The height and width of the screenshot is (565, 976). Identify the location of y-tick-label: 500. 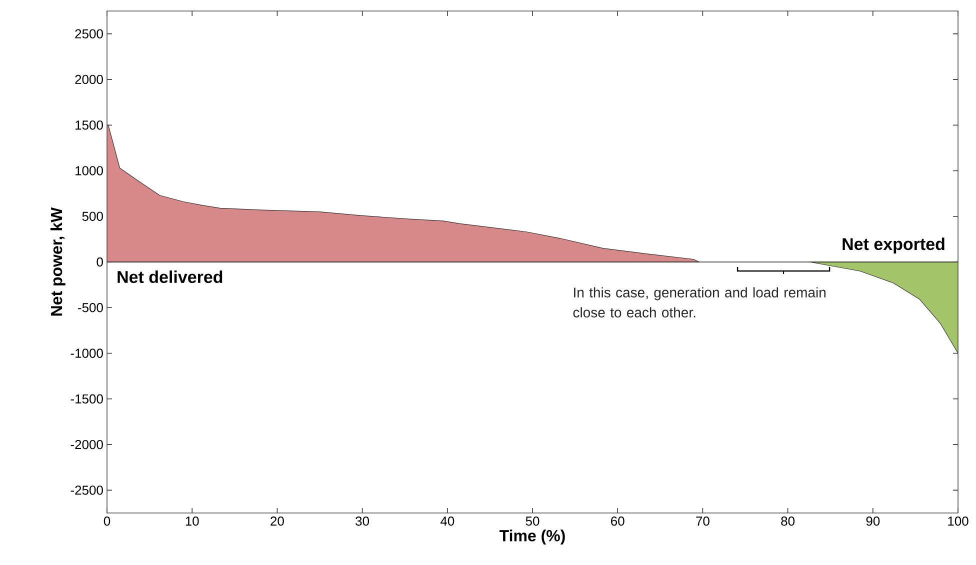
(92, 216).